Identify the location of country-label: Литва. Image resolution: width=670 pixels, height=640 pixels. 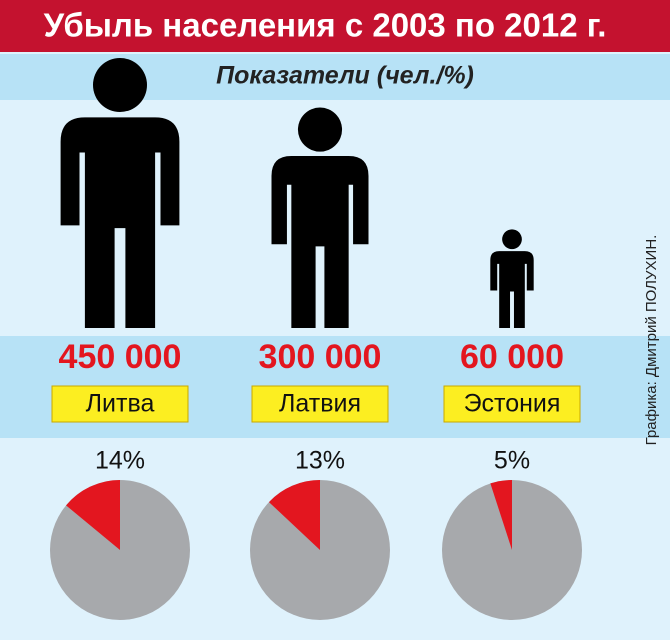
(120, 404).